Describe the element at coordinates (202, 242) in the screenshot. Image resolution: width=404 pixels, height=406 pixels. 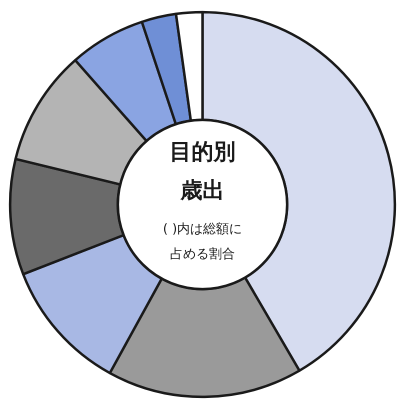
I see `text: ( )内は総額に占める割合` at that location.